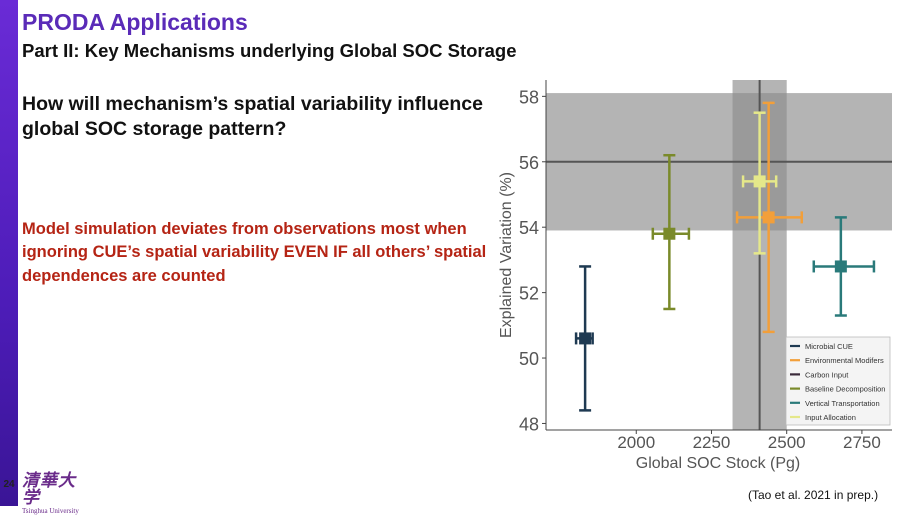 This screenshot has width=900, height=515. What do you see at coordinates (838, 381) in the screenshot?
I see `legend-box` at bounding box center [838, 381].